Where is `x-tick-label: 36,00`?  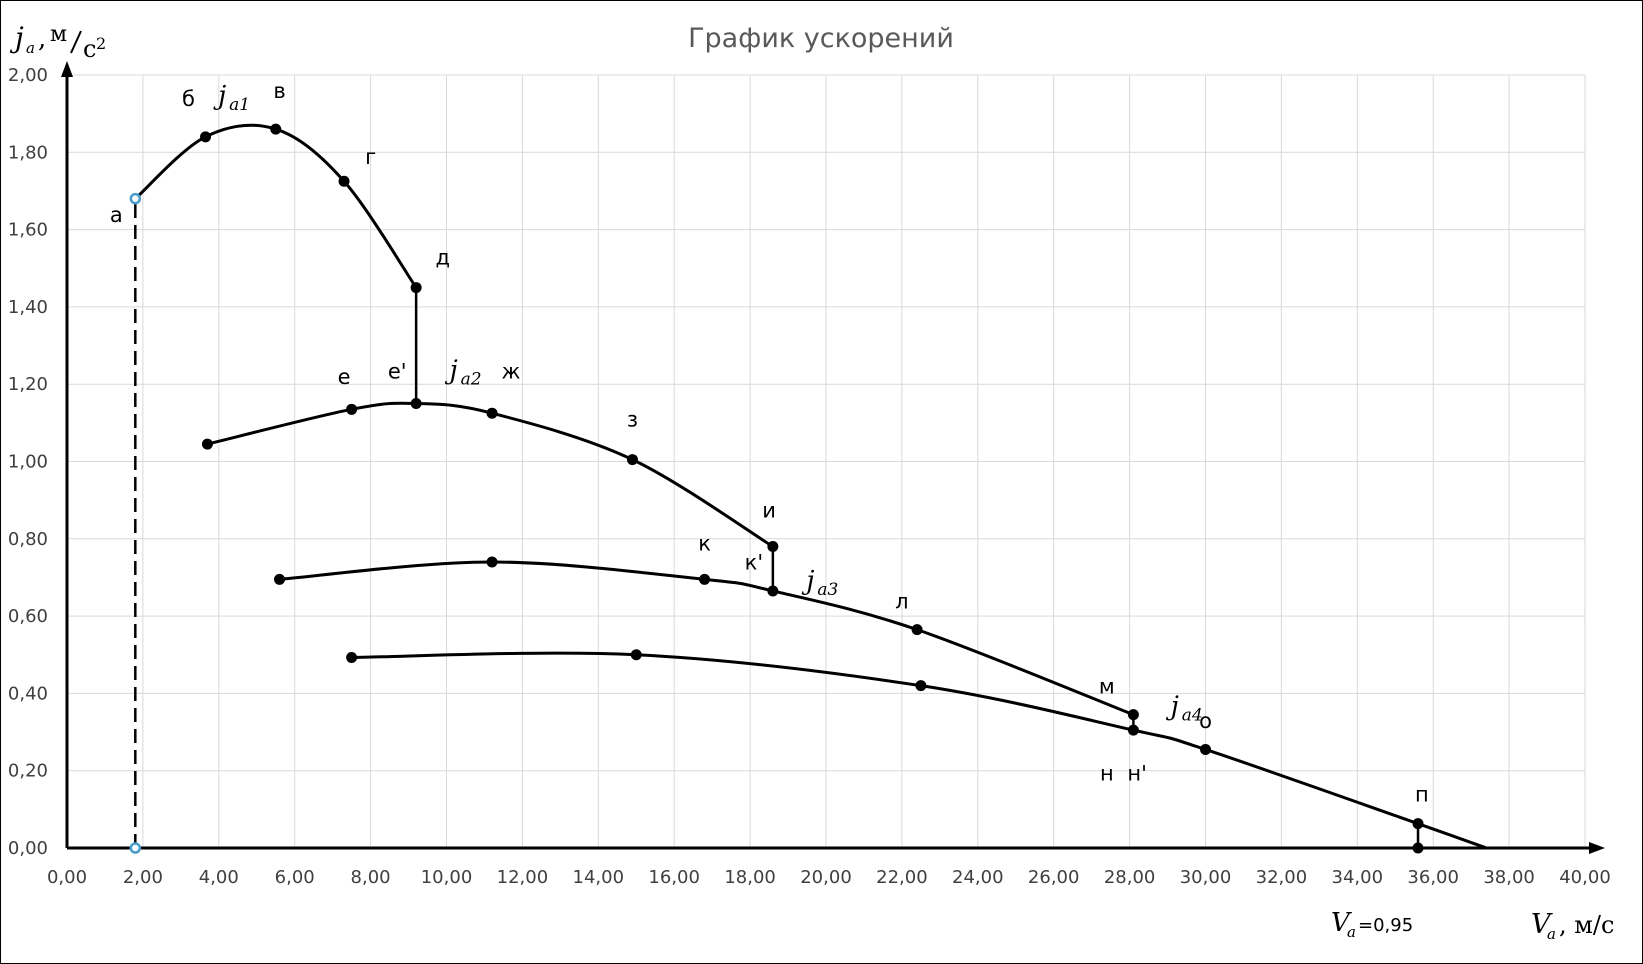
x-tick-label: 36,00 is located at coordinates (1433, 877).